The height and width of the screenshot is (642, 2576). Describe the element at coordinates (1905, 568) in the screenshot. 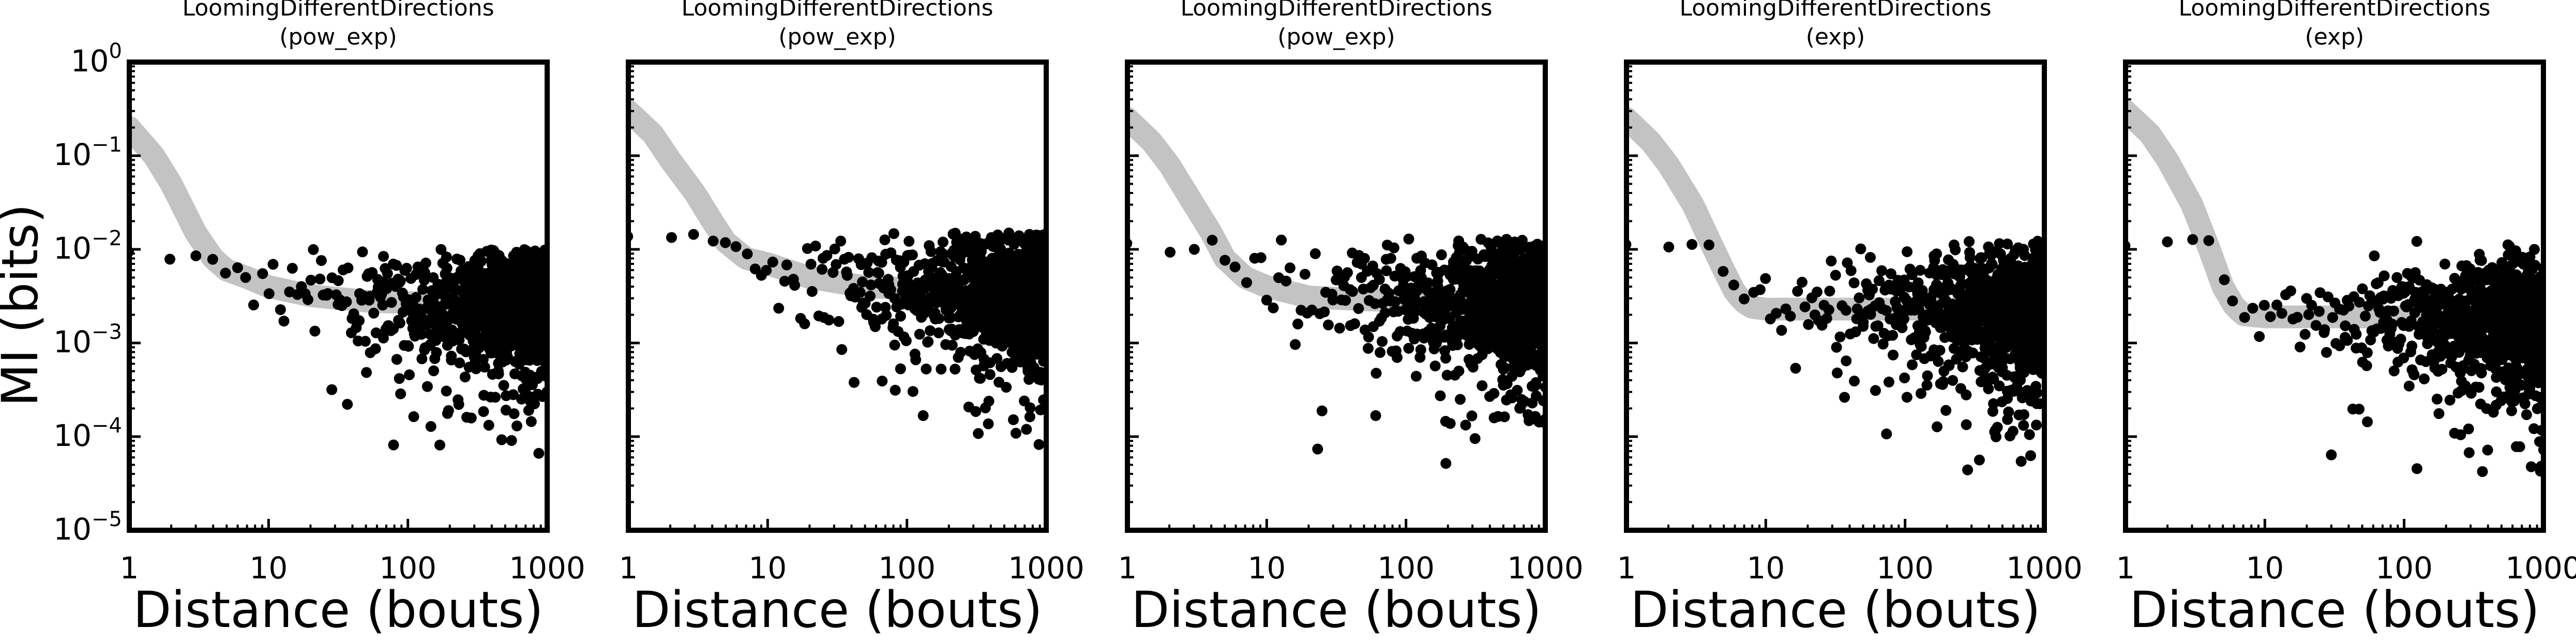

I see `x-tick-label: 100` at that location.